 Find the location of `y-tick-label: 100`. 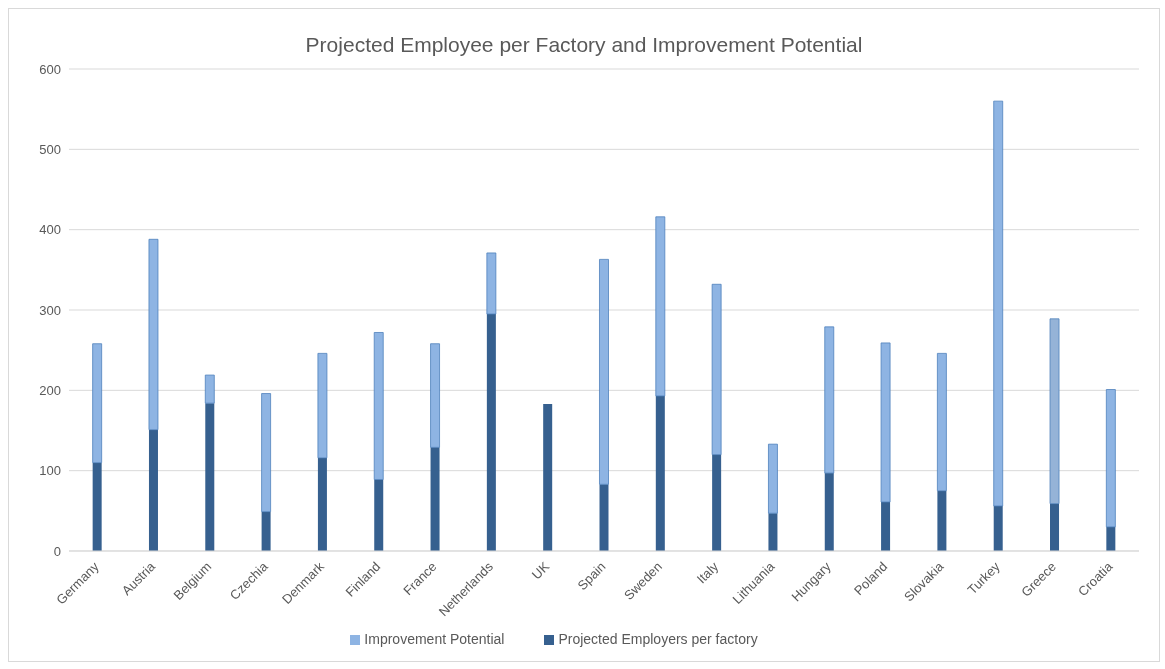

y-tick-label: 100 is located at coordinates (50, 471).